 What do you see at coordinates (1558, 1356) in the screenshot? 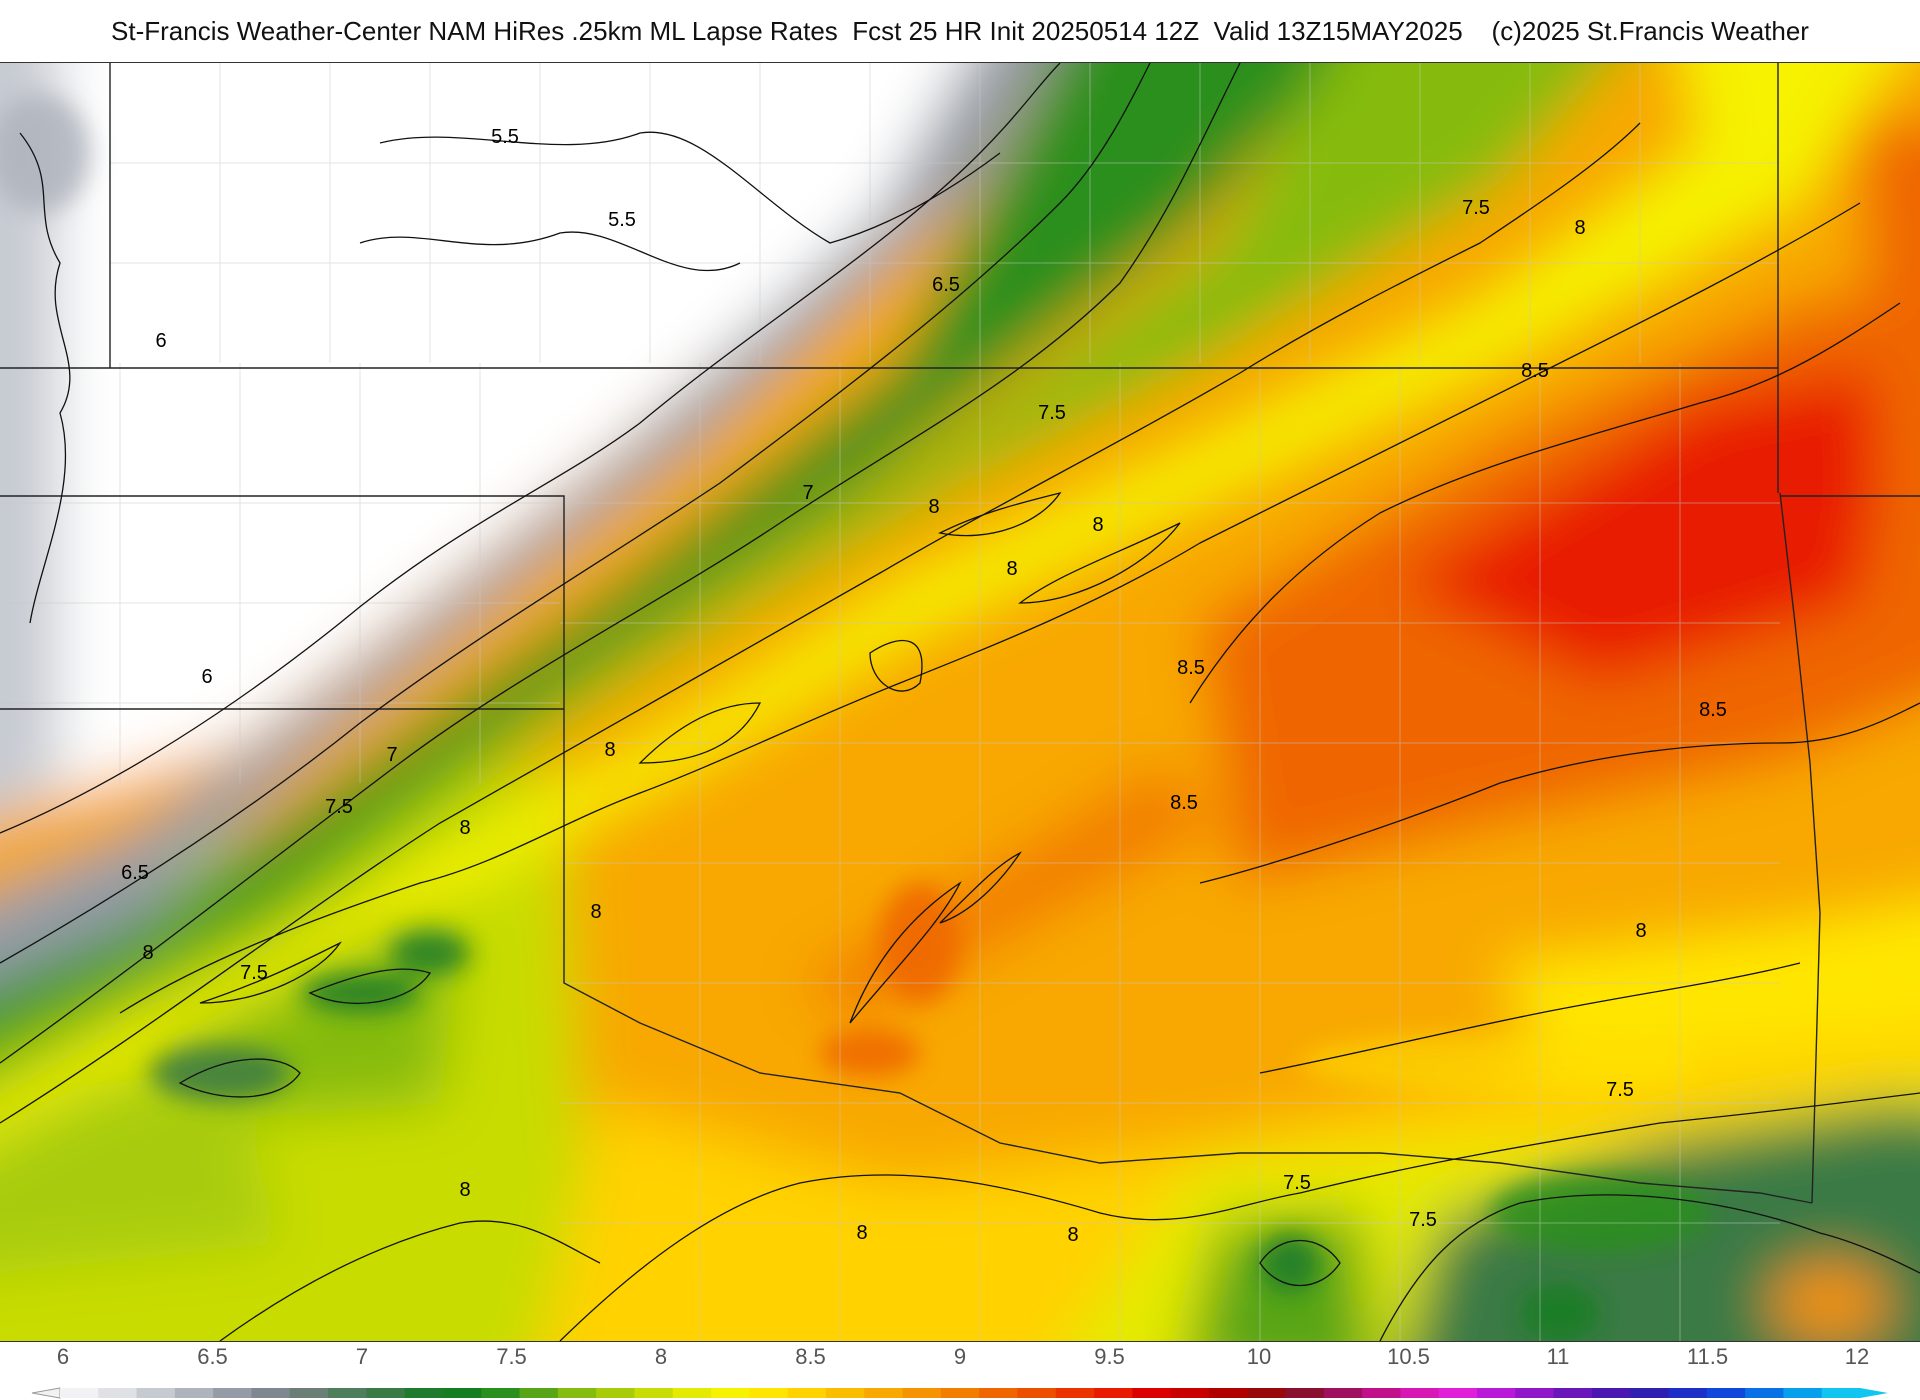
I see `colorbar-tick-label: 11` at bounding box center [1558, 1356].